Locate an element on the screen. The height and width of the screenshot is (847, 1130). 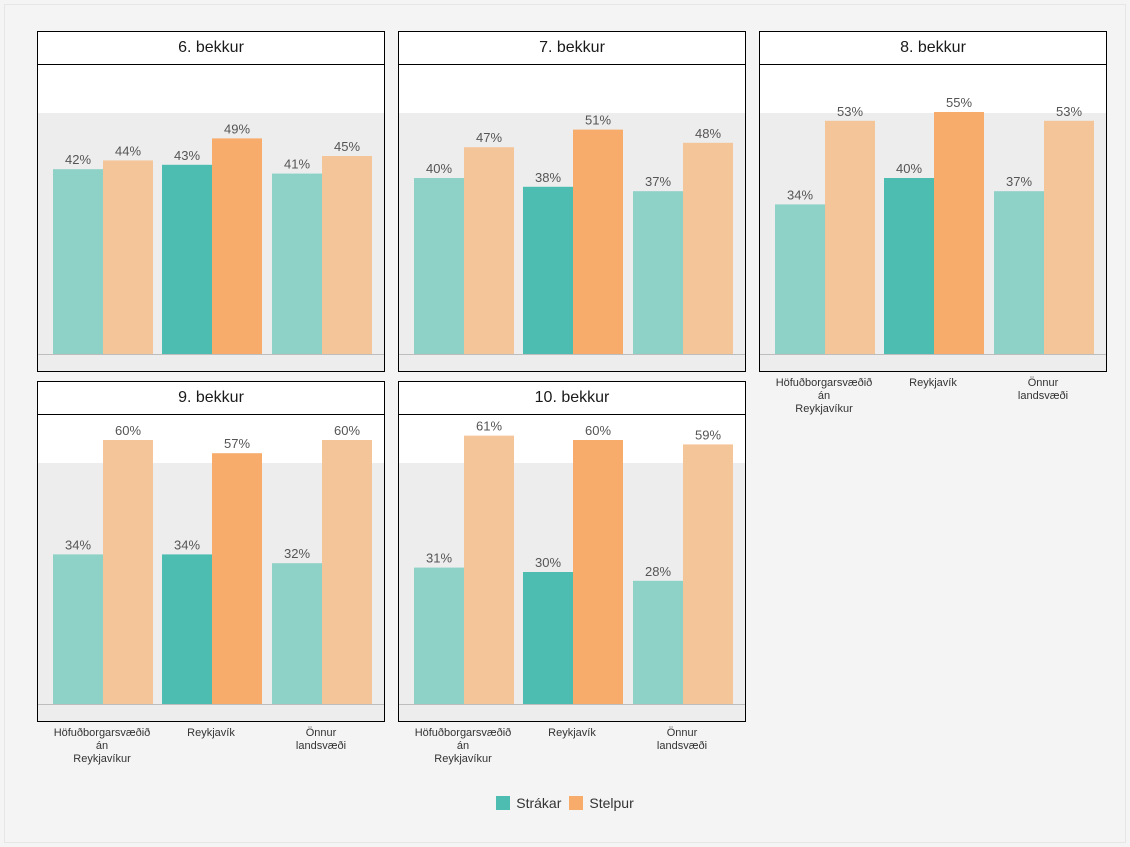
bar-value-label: 41% is located at coordinates (297, 164).